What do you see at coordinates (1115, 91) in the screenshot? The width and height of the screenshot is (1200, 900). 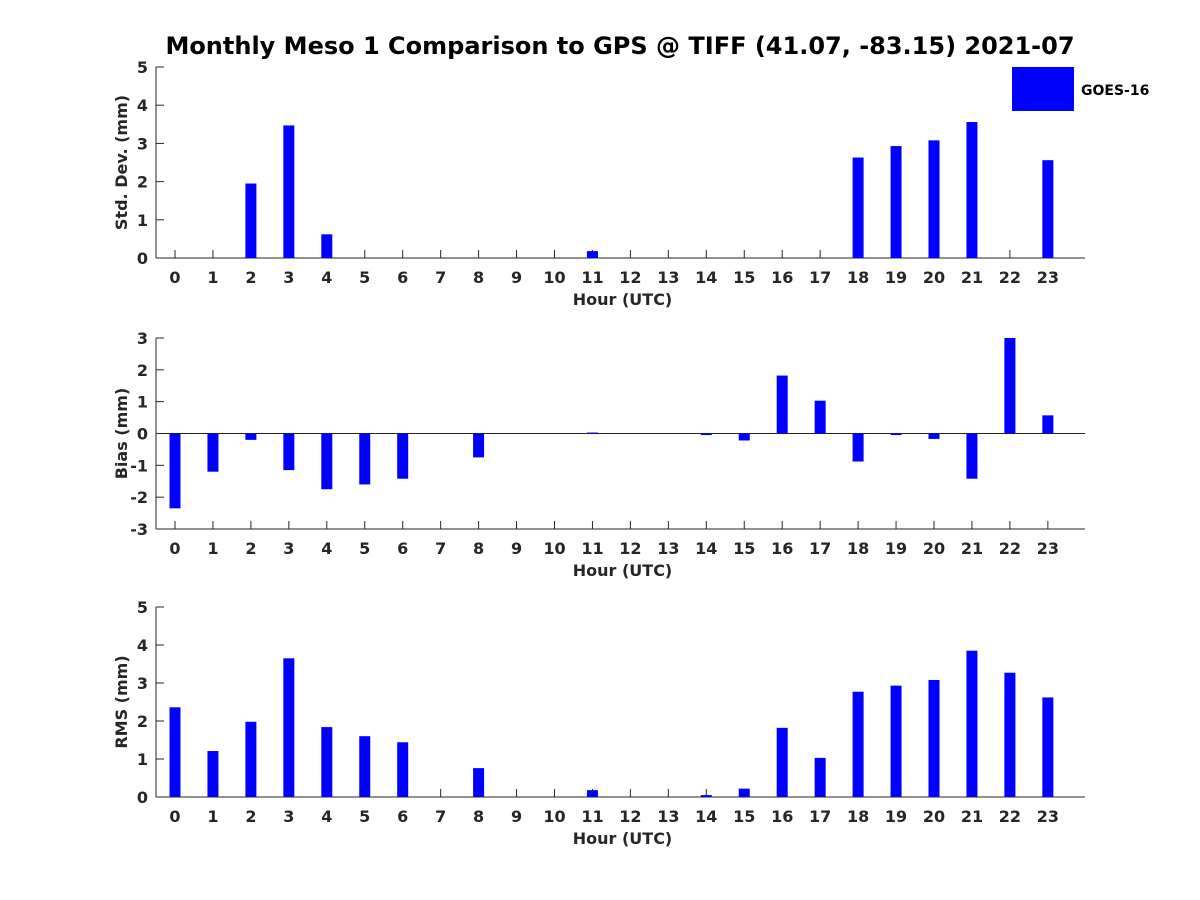 I see `legend-label: GOES-16` at bounding box center [1115, 91].